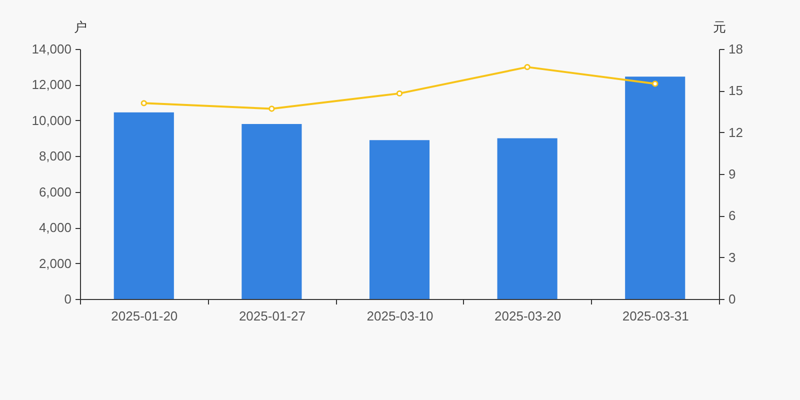  I want to click on x-tick-label: 2025-03-20, so click(528, 316).